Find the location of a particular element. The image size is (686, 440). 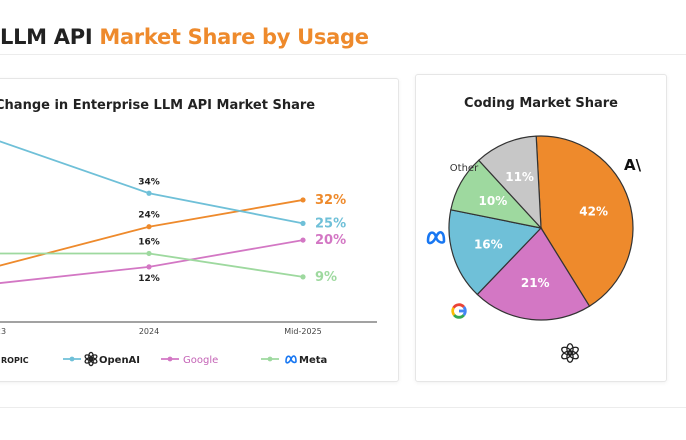

pie-slices is located at coordinates (541, 228).